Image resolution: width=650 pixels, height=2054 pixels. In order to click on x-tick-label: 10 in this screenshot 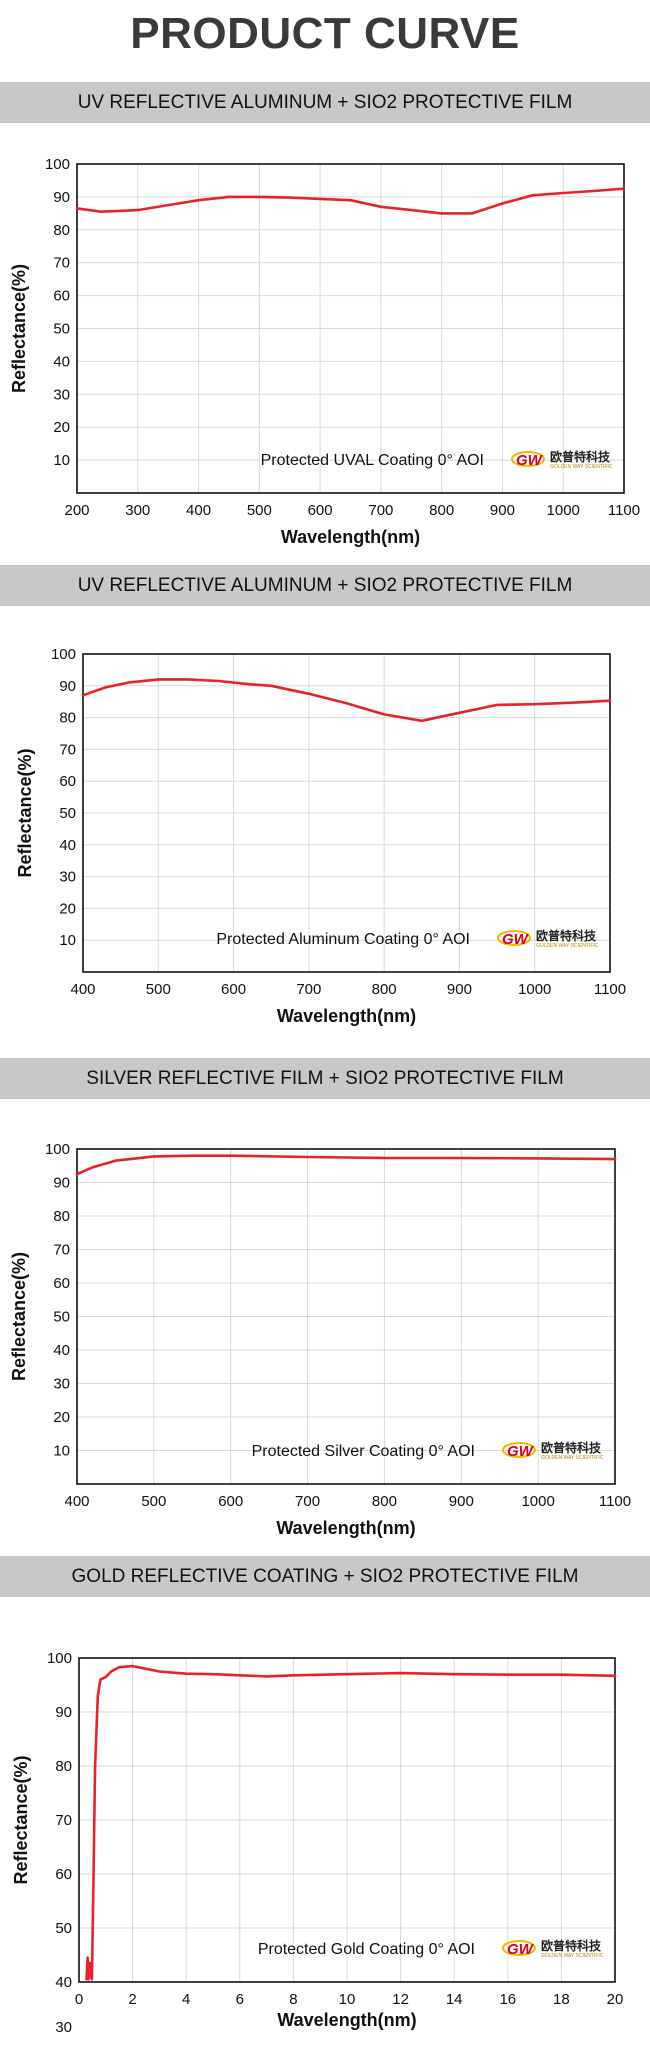, I will do `click(347, 1999)`.